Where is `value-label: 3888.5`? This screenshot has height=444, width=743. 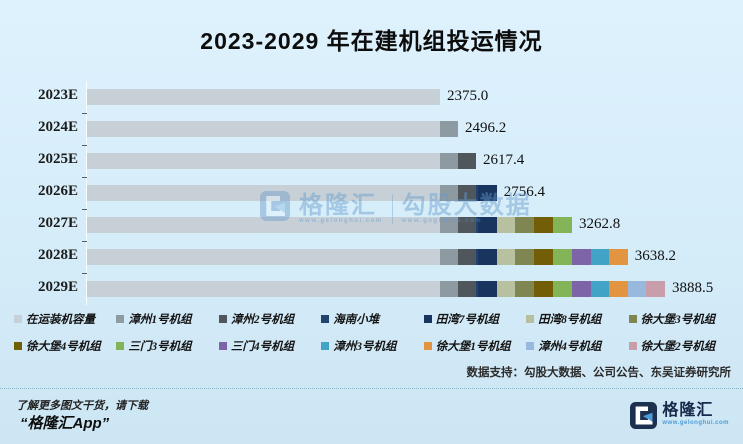 value-label: 3888.5 is located at coordinates (693, 288).